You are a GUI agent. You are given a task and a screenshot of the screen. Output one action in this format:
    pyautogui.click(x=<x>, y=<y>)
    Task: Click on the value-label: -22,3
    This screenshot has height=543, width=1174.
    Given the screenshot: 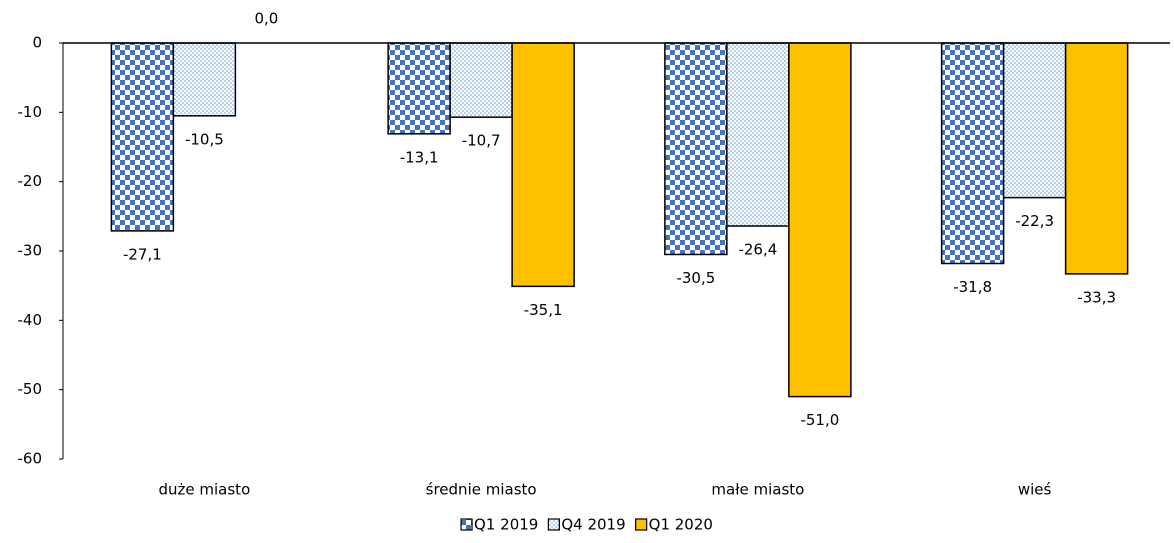 What is the action you would take?
    pyautogui.click(x=1034, y=221)
    